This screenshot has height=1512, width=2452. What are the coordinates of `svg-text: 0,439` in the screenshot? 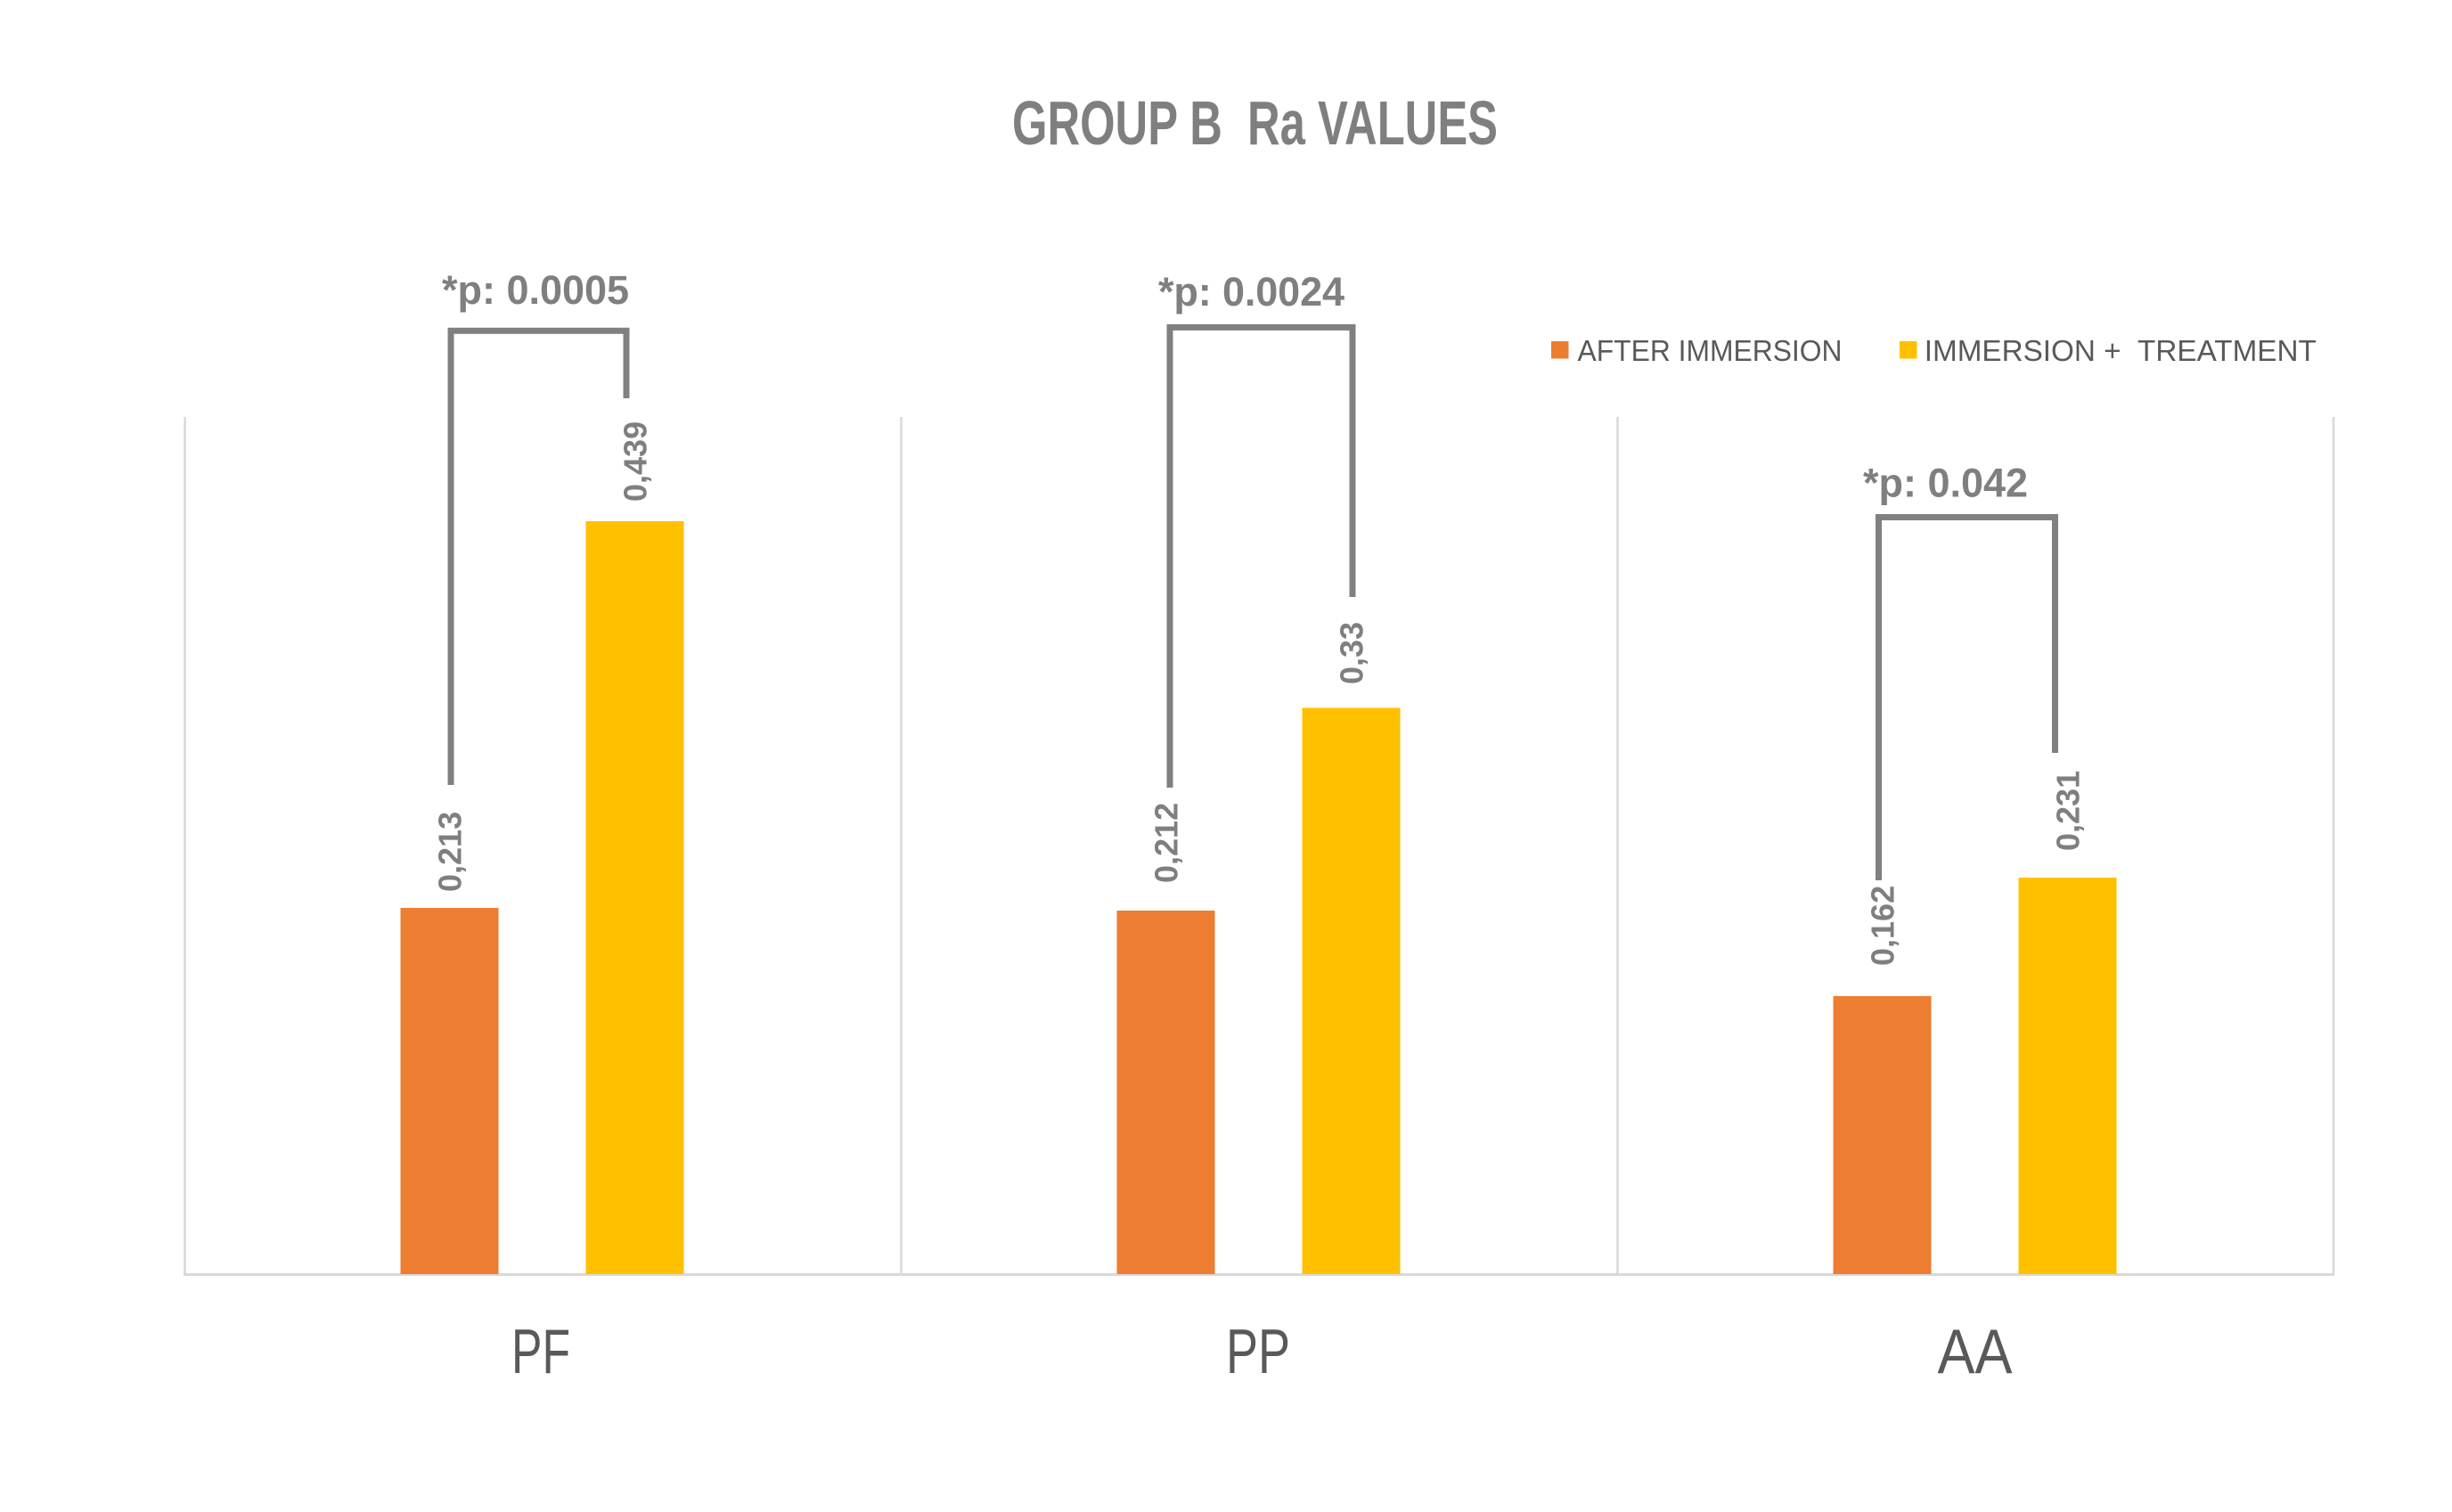 It's located at (636, 461).